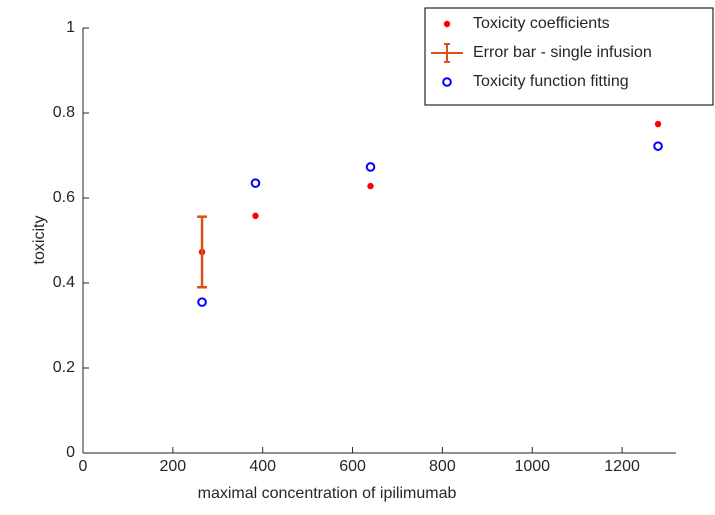  What do you see at coordinates (352, 466) in the screenshot?
I see `x-tick-label: 600` at bounding box center [352, 466].